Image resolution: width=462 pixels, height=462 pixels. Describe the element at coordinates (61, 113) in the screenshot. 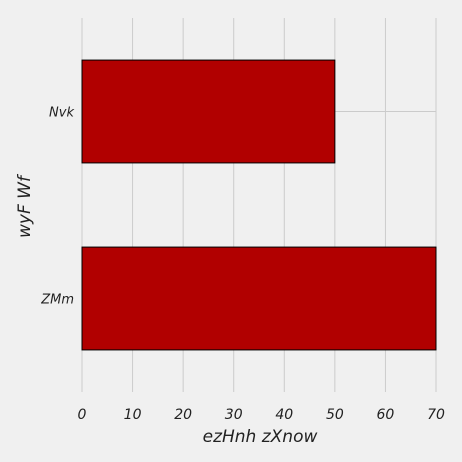

I see `category-label: Nvk` at that location.